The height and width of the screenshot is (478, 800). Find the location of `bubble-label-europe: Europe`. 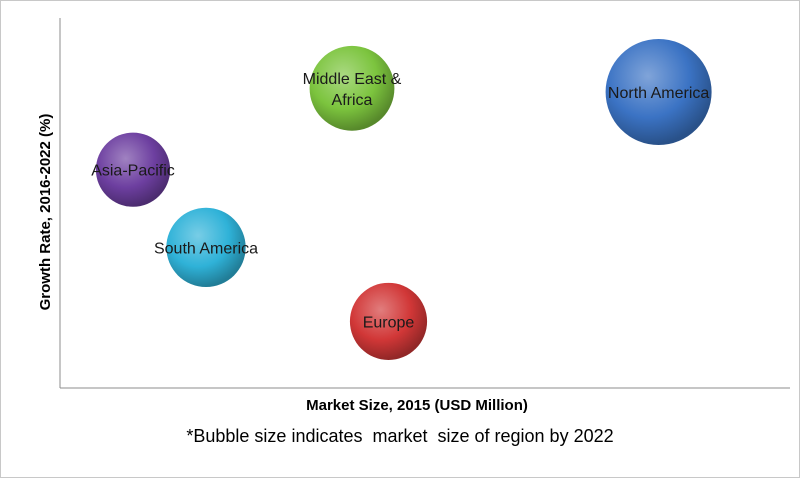

bubble-label-europe: Europe is located at coordinates (389, 322).